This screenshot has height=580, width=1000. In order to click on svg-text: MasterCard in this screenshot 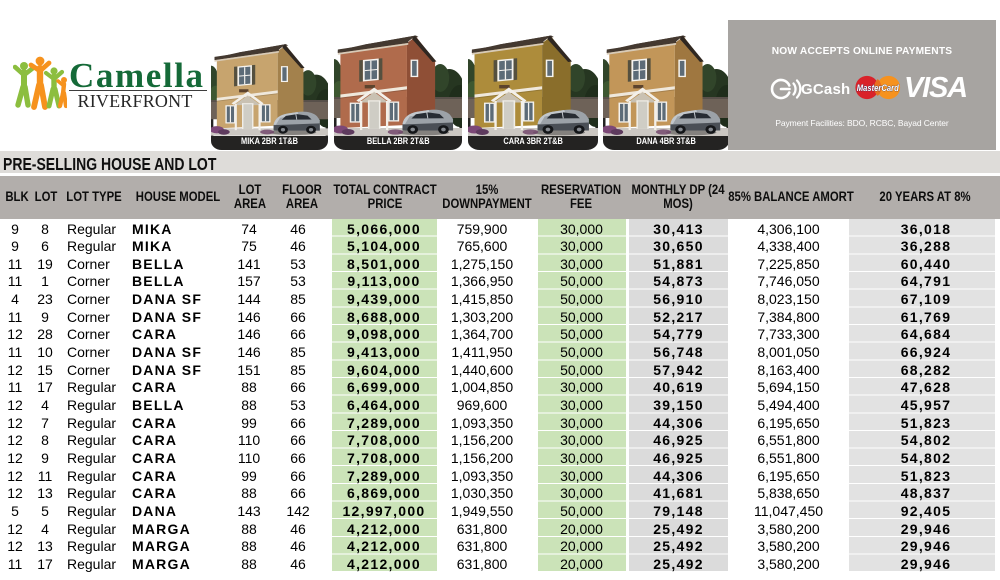, I will do `click(878, 87)`.